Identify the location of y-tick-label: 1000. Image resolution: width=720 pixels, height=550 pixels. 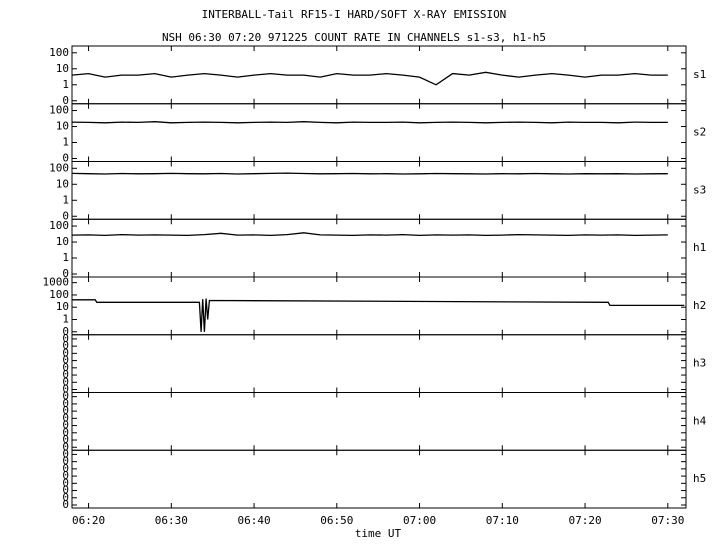
(56, 282).